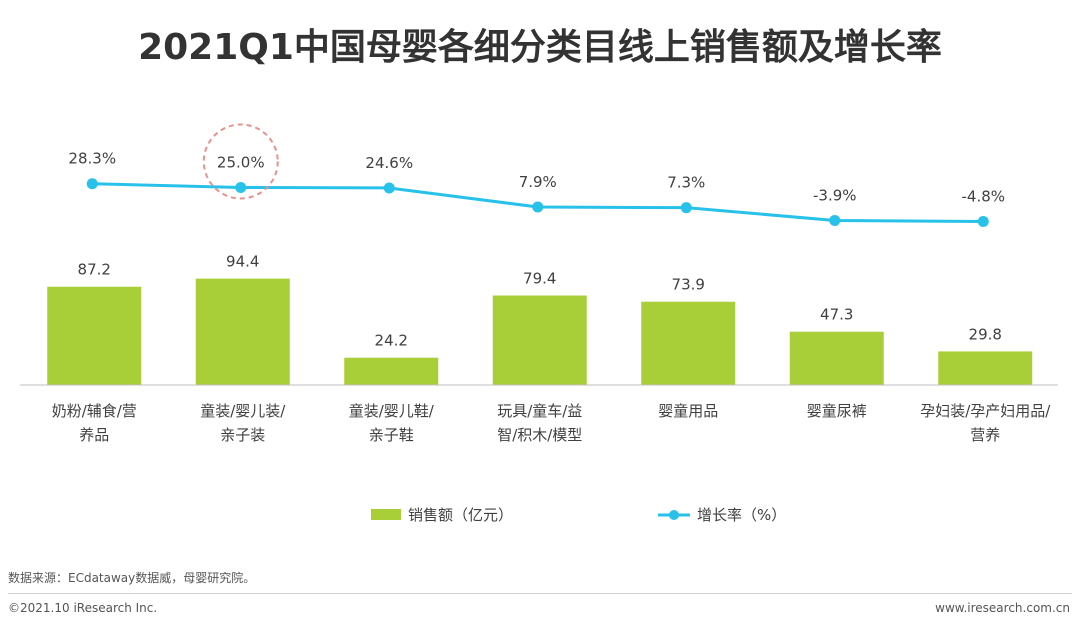  I want to click on legend-line-marker, so click(674, 515).